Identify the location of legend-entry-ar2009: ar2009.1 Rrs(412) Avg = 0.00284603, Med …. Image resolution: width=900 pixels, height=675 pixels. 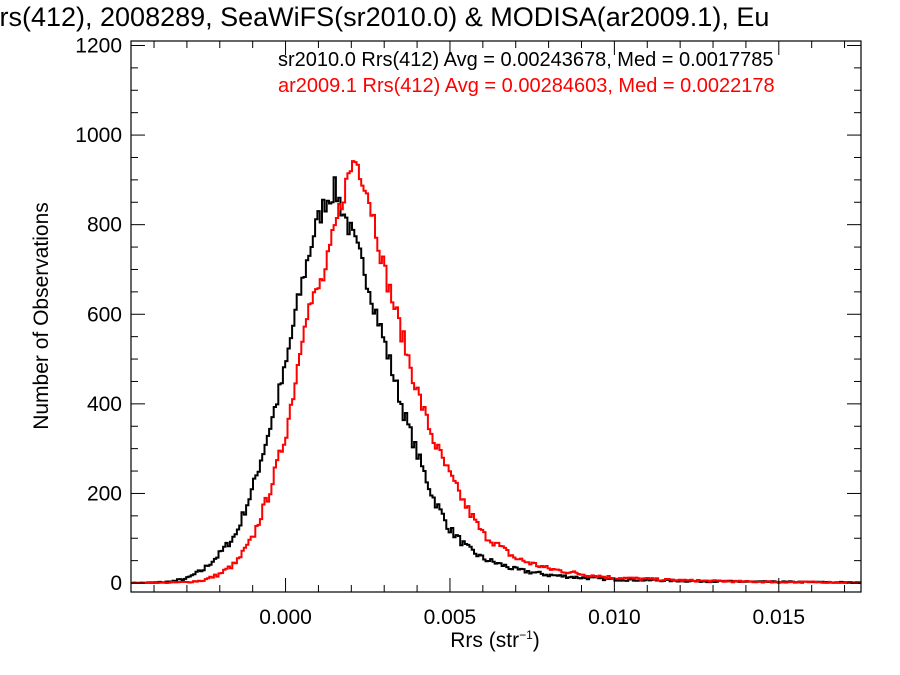
(526, 86).